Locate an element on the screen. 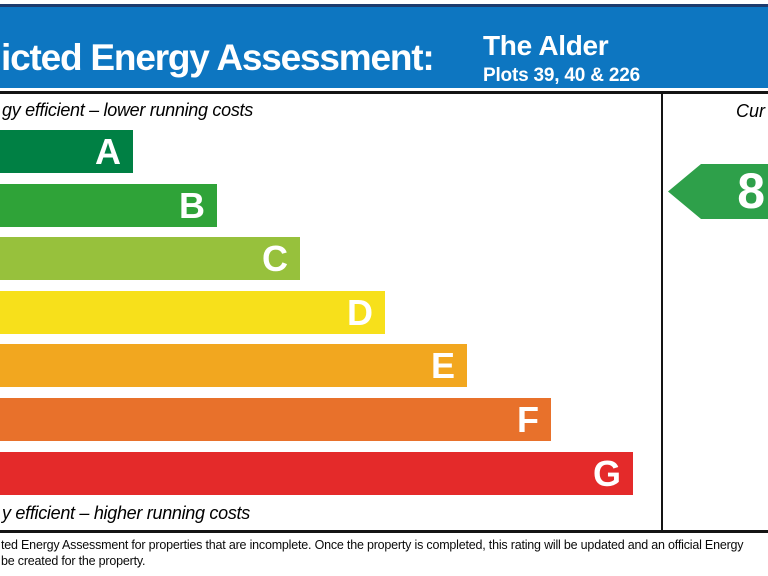 The width and height of the screenshot is (768, 576). efficient-top-label: gy efficient – lower running costs is located at coordinates (127, 110).